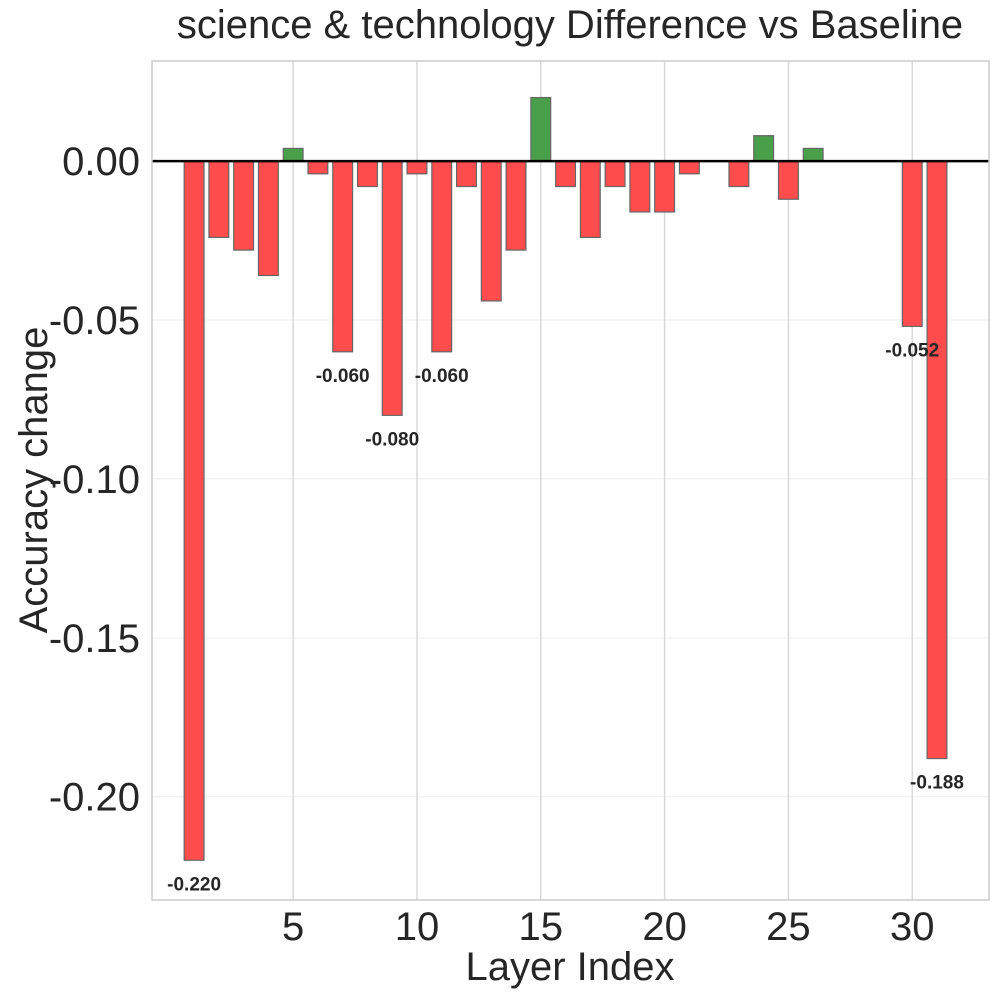 This screenshot has width=997, height=996. I want to click on bar-value-label: -0.188, so click(937, 783).